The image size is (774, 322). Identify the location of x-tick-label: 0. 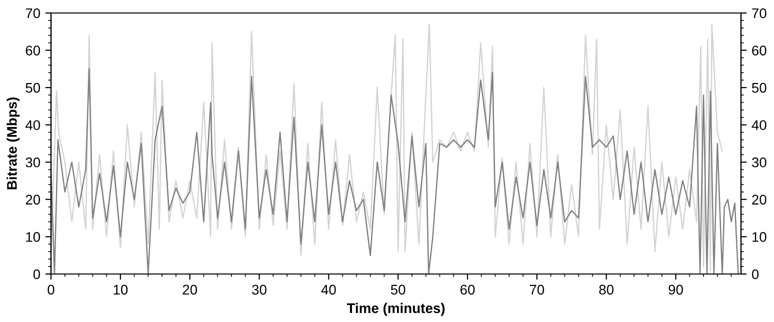
(51, 289).